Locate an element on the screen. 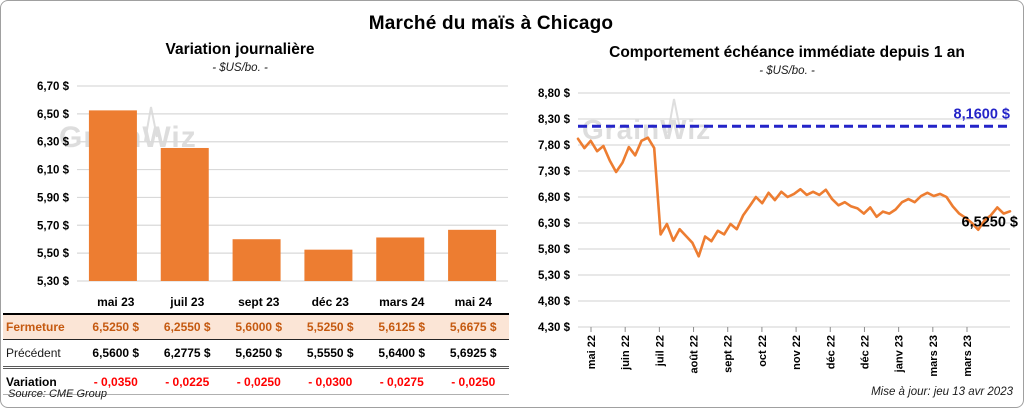 This screenshot has height=408, width=1024. x-tick-label: juin 22 is located at coordinates (626, 353).